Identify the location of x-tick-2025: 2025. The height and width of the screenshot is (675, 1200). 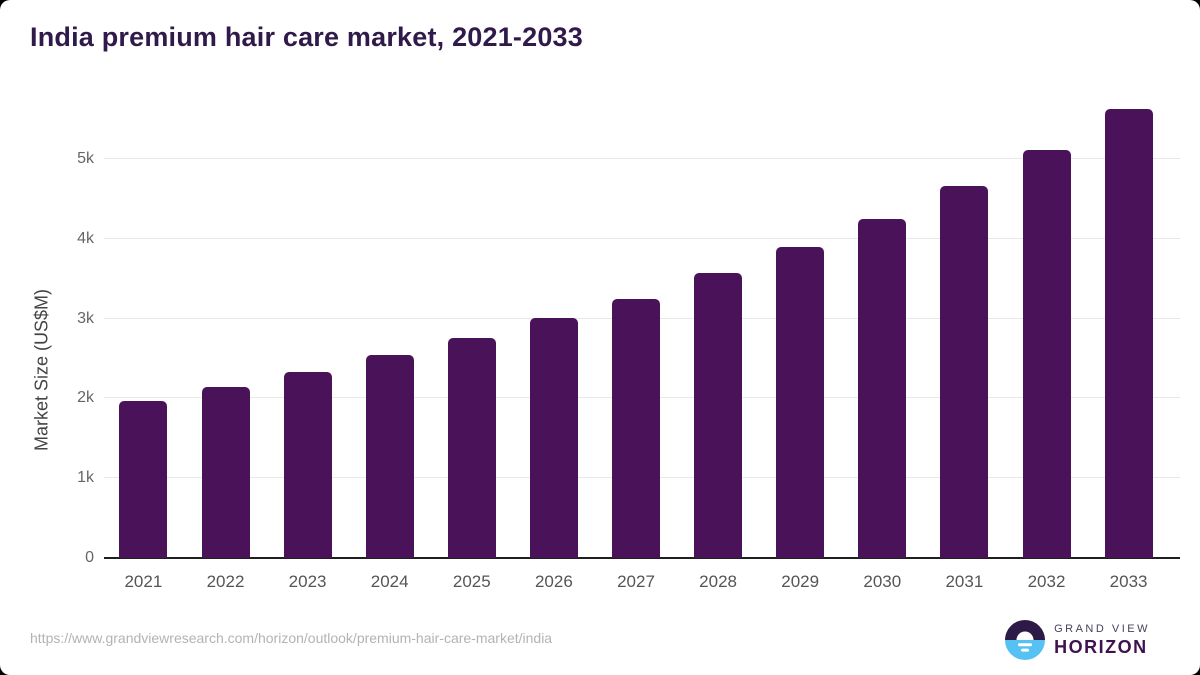
(471, 581).